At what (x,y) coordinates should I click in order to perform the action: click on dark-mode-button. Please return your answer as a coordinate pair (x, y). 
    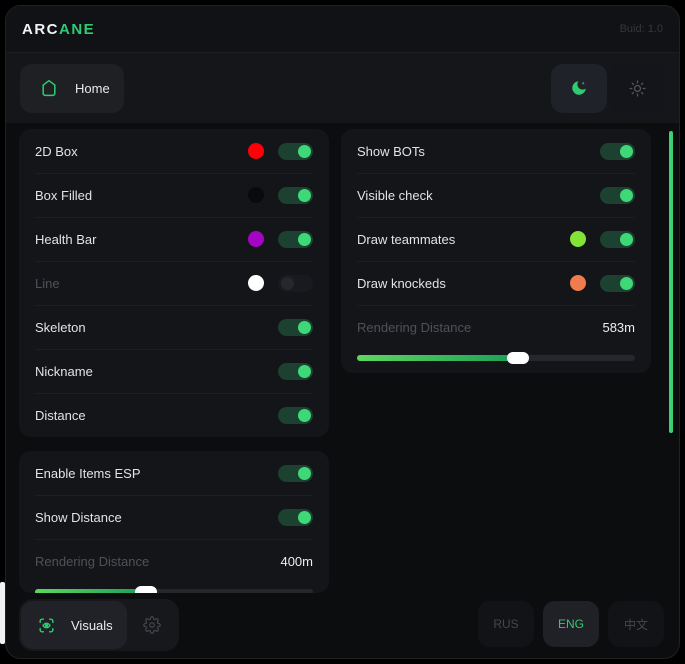
    Looking at the image, I should click on (579, 88).